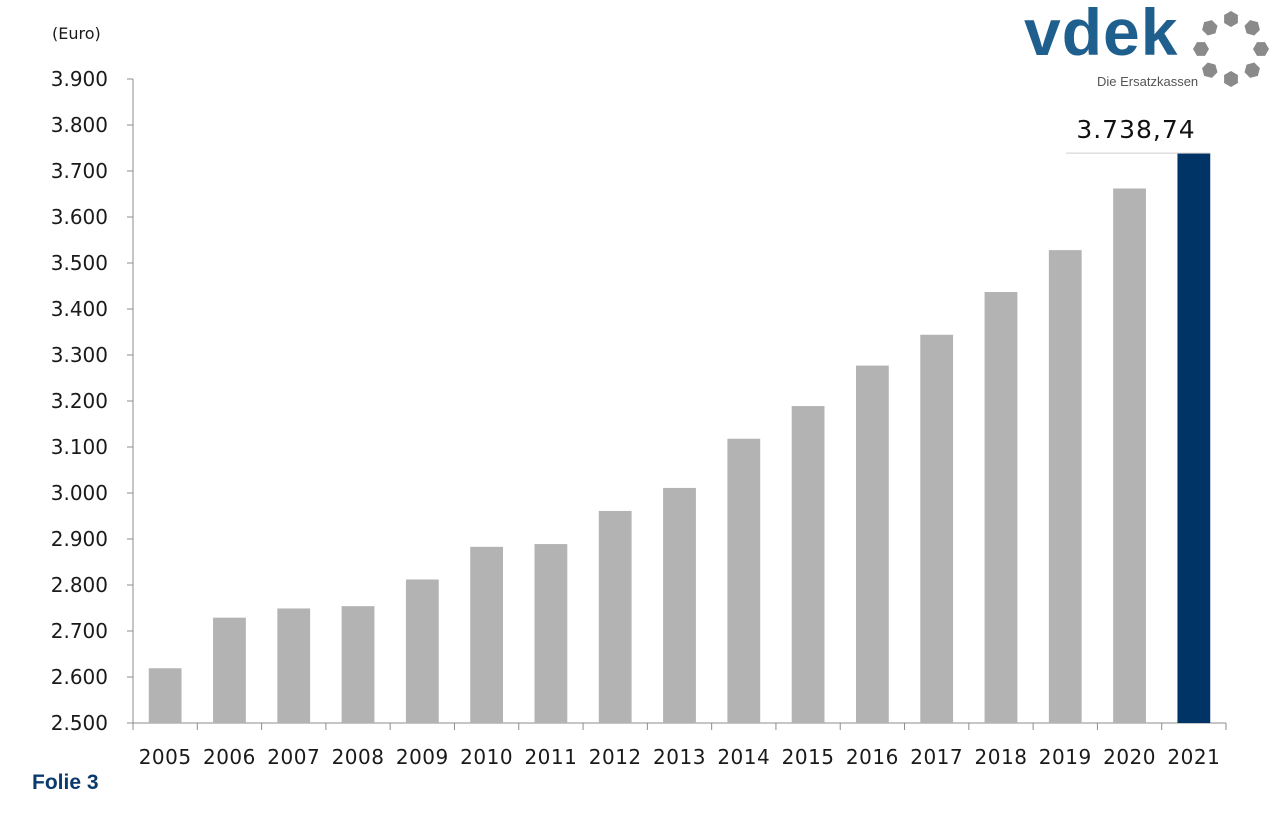  What do you see at coordinates (808, 757) in the screenshot?
I see `x-tick-label: 2015` at bounding box center [808, 757].